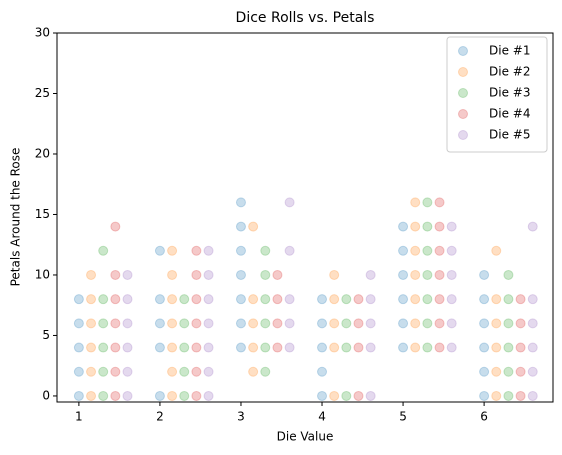  Describe the element at coordinates (46, 335) in the screenshot. I see `y-tick-label: 5` at that location.